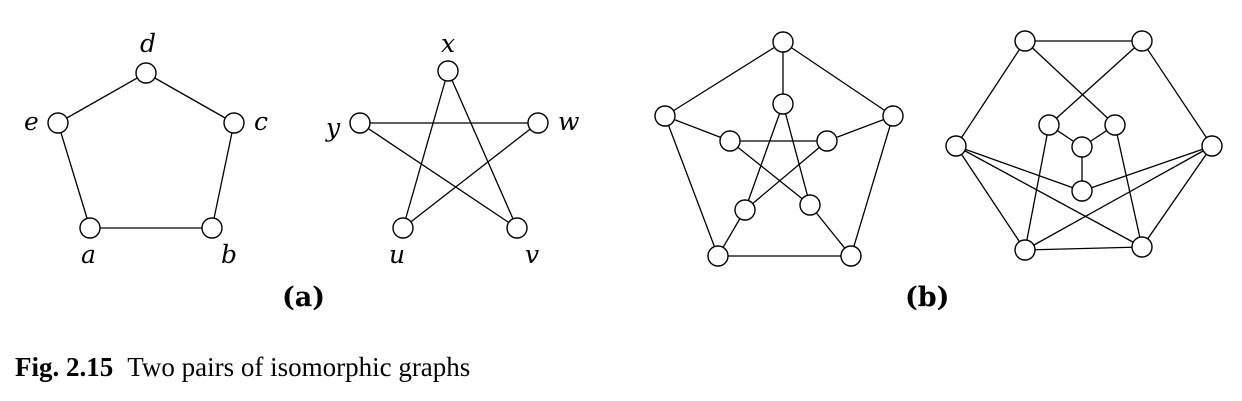  What do you see at coordinates (74, 175) in the screenshot?
I see `edge-e-a` at bounding box center [74, 175].